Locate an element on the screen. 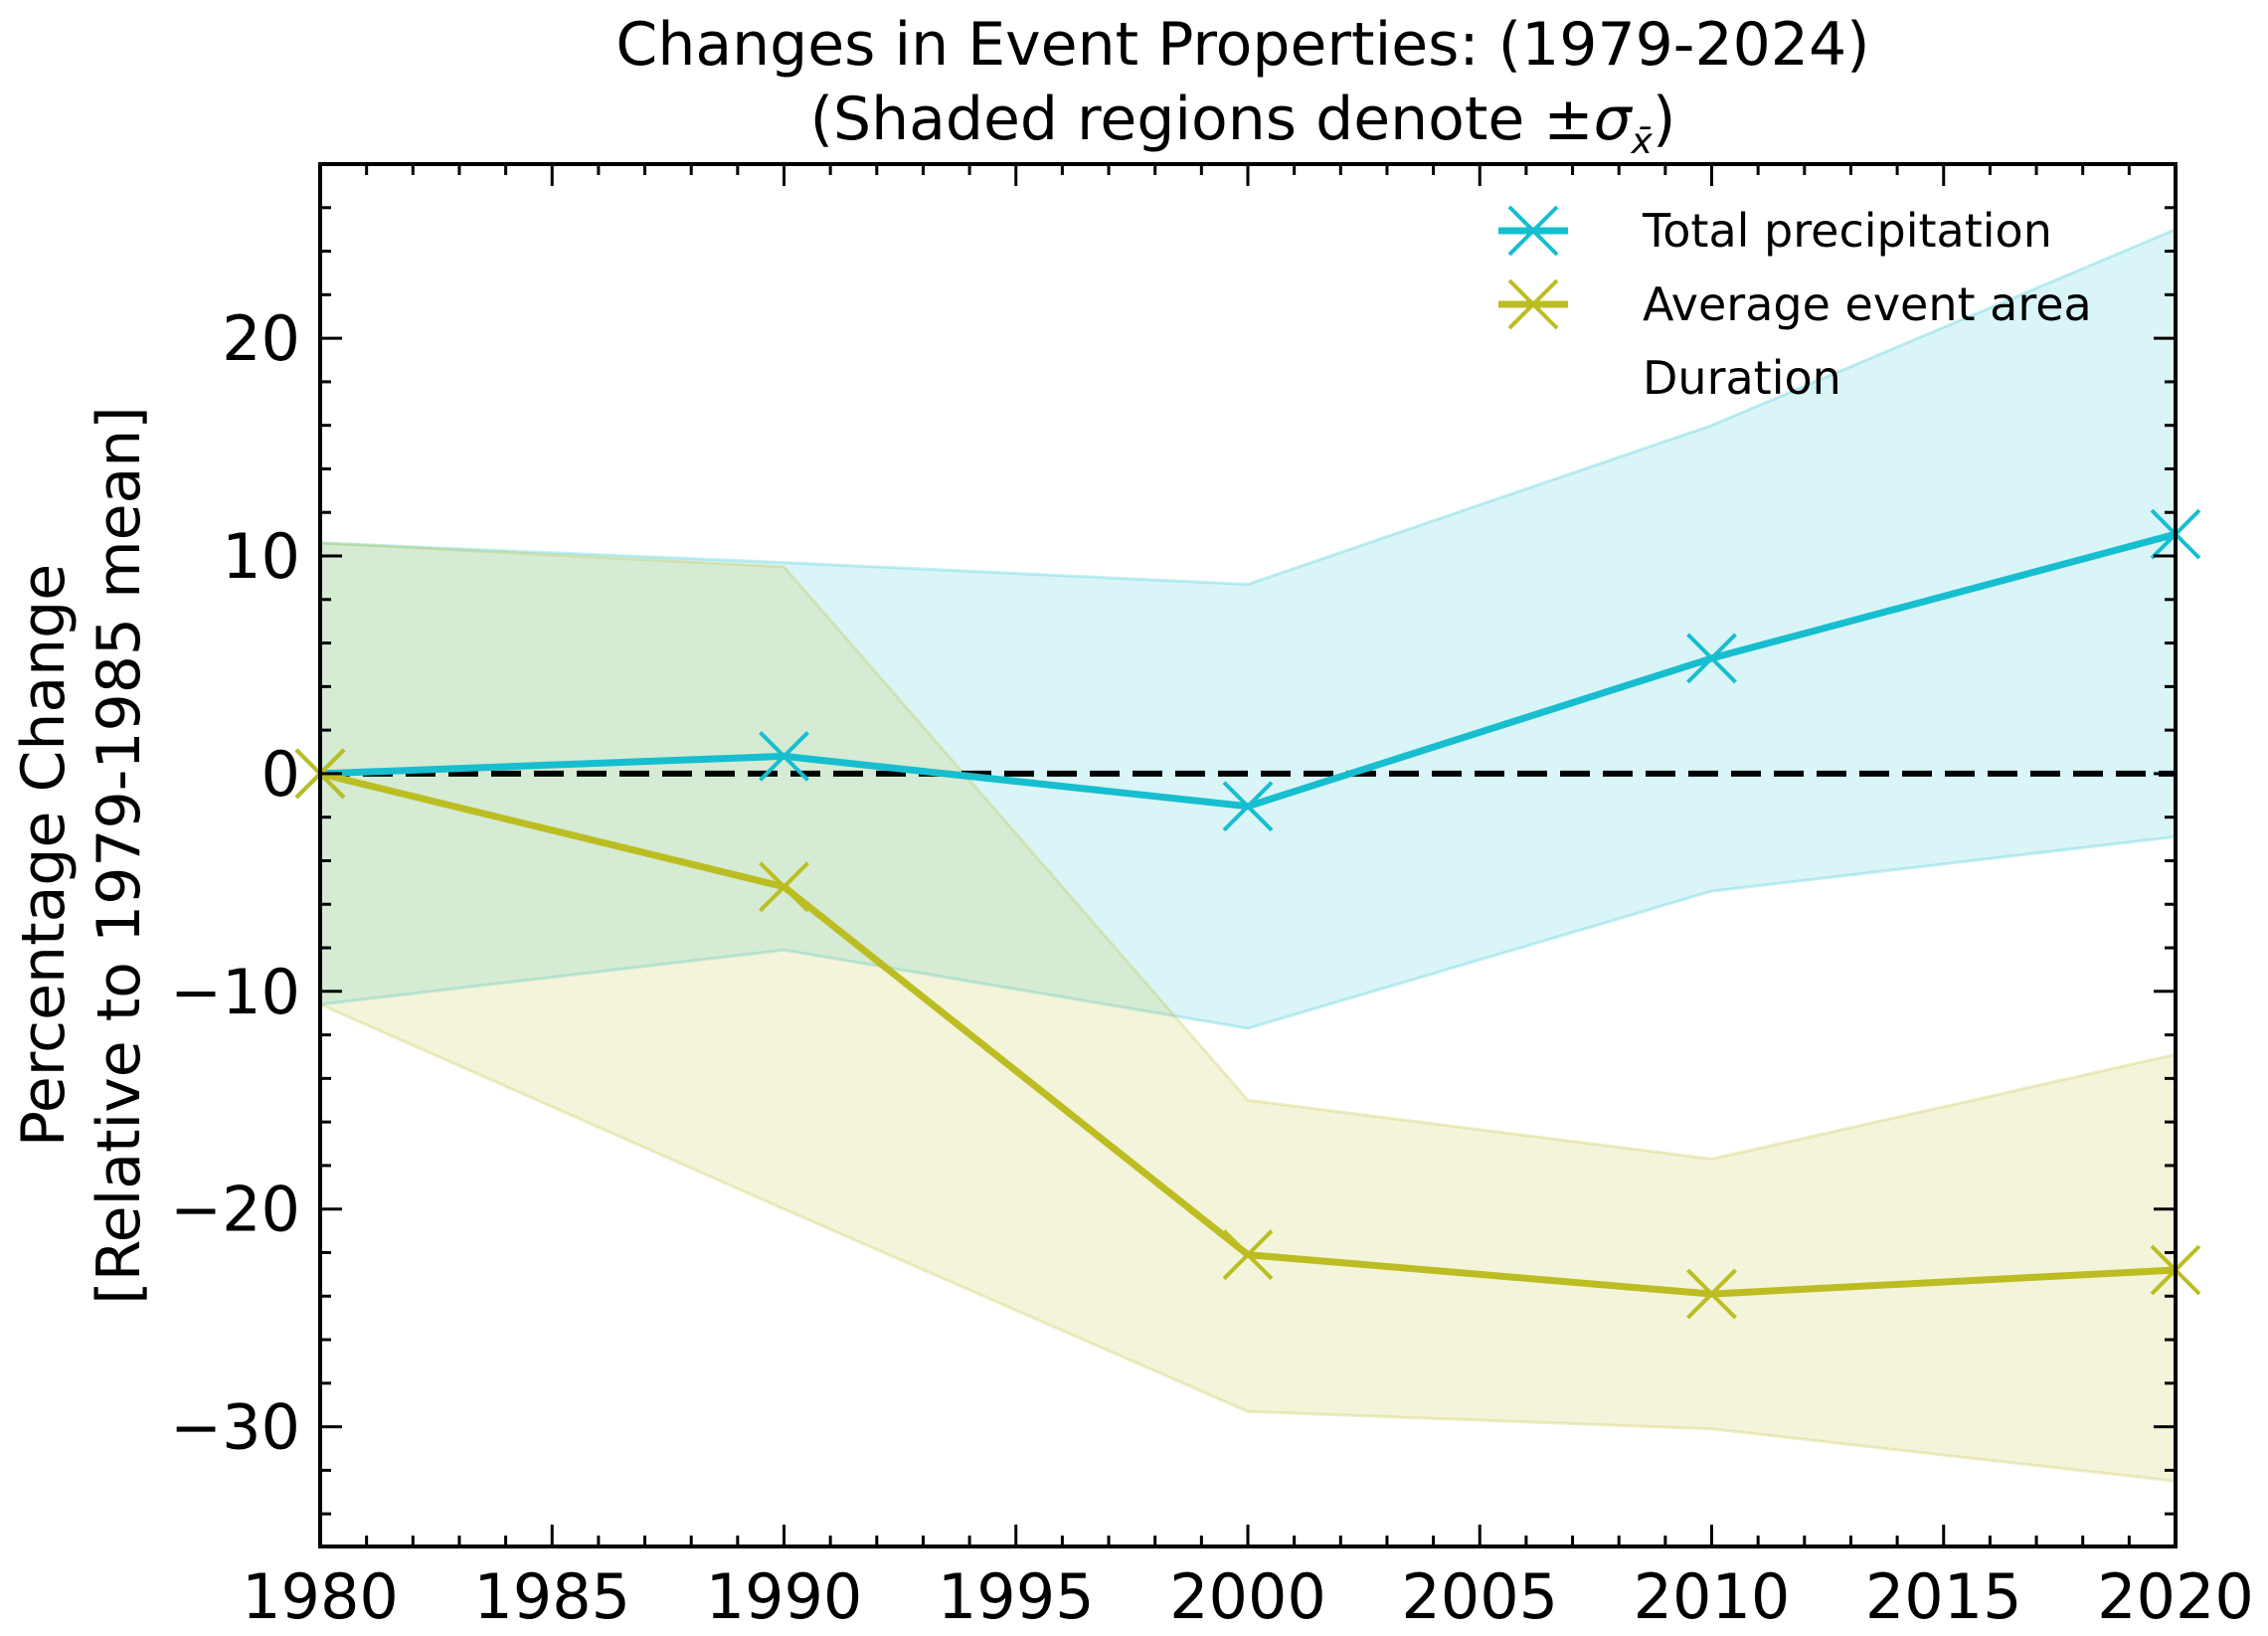  x-tick-label: 2010 is located at coordinates (1712, 1596).